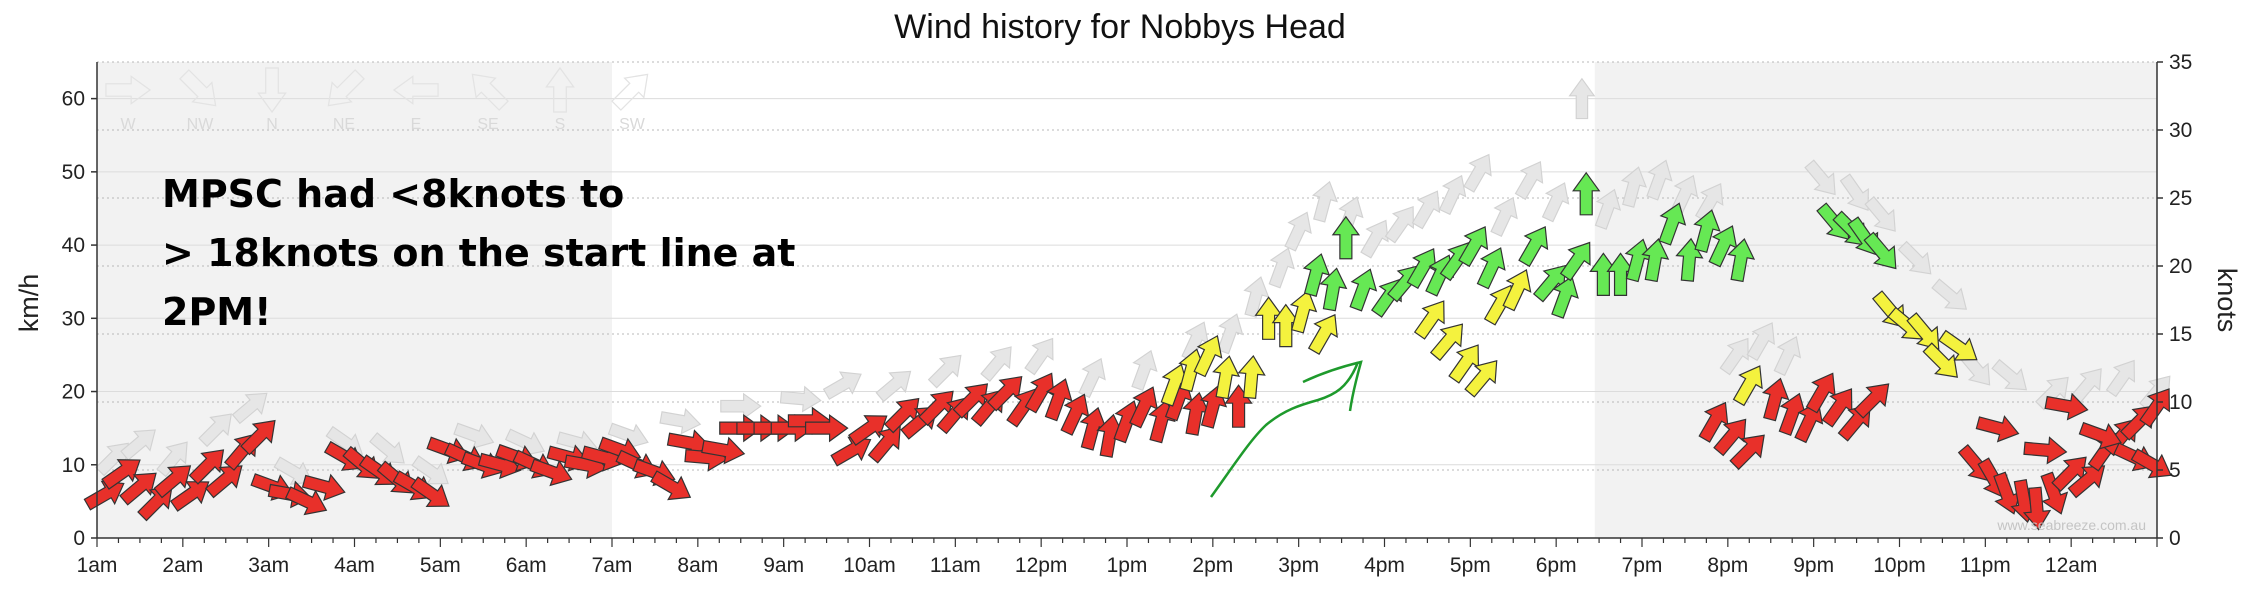 This screenshot has width=2252, height=604. I want to click on x-tick-label-6pm: 6pm, so click(1556, 565).